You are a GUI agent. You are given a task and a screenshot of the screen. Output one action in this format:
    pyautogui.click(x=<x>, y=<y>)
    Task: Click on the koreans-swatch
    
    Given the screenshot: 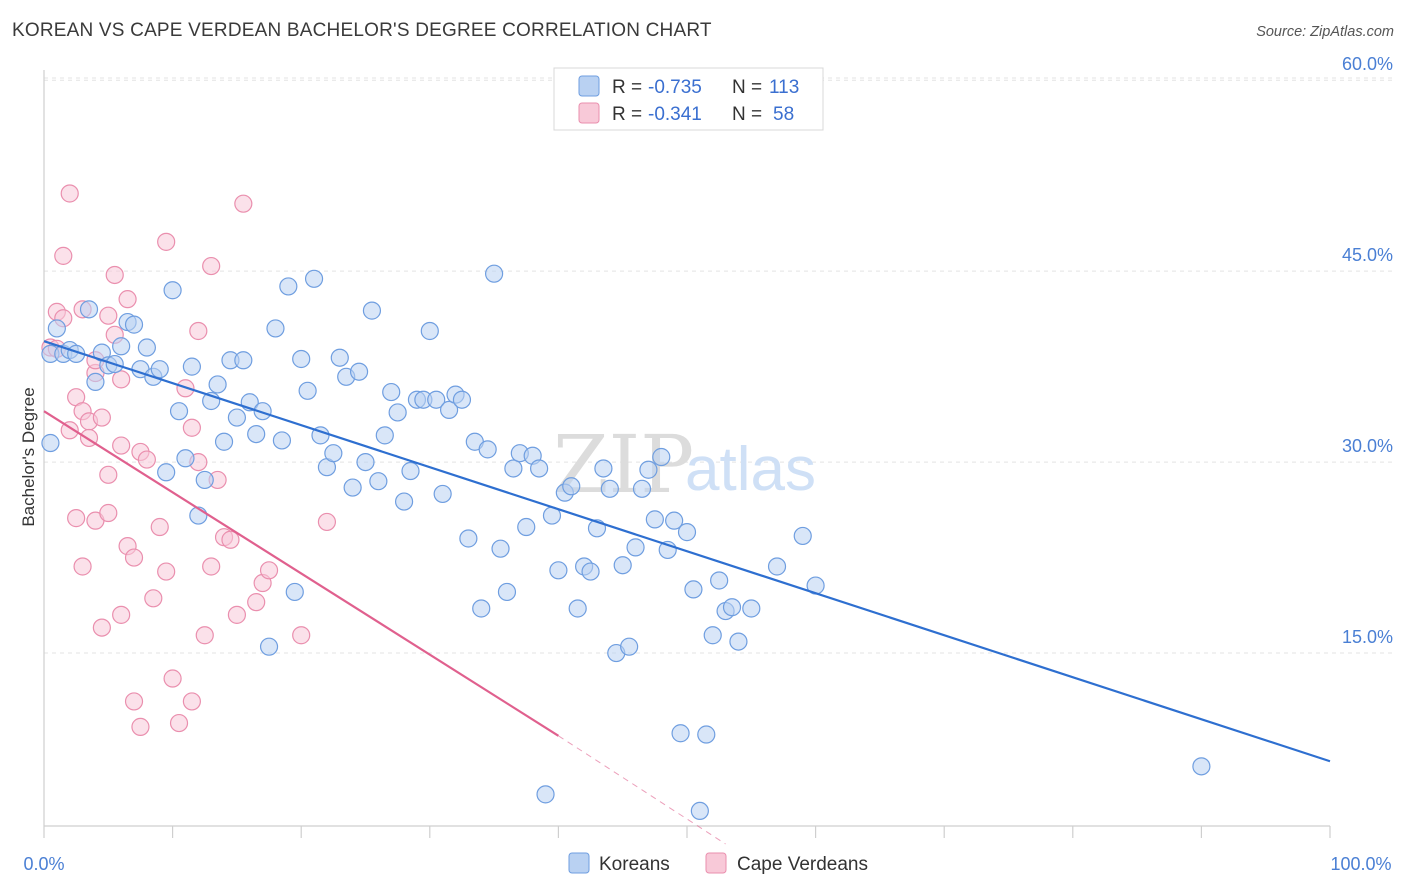 What is the action you would take?
    pyautogui.click(x=589, y=86)
    